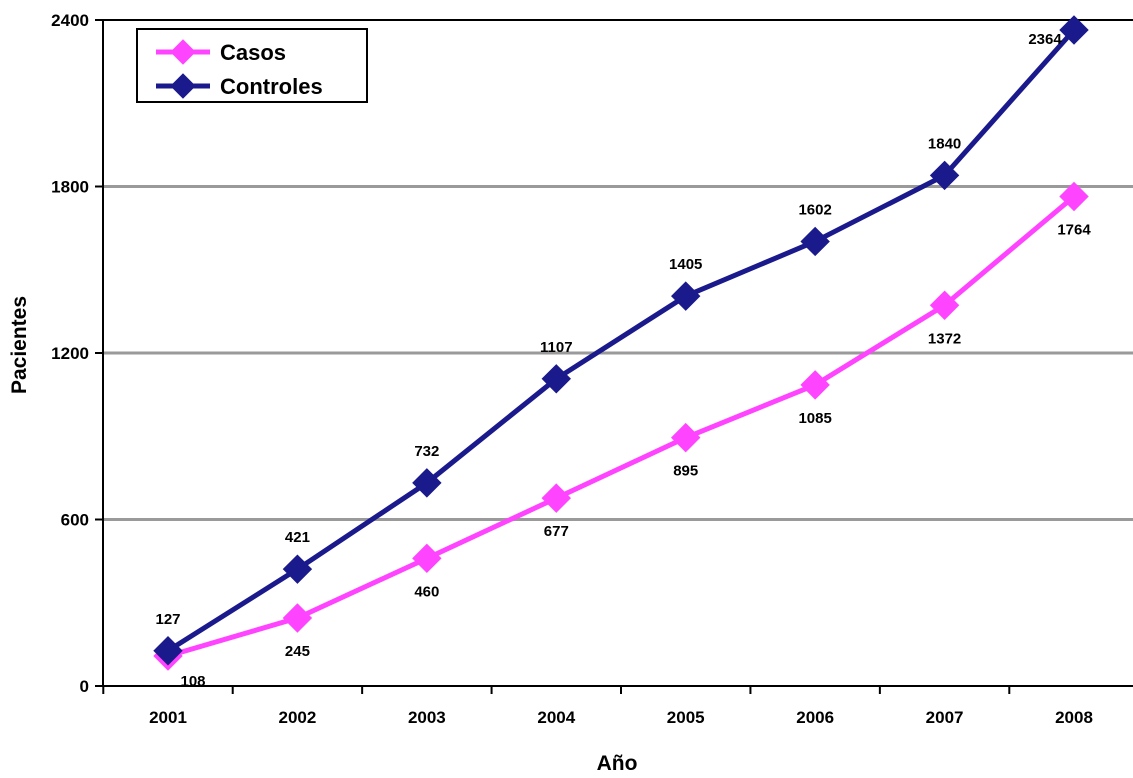 Image resolution: width=1133 pixels, height=778 pixels. Describe the element at coordinates (70, 187) in the screenshot. I see `y-tick-label: 1800` at that location.